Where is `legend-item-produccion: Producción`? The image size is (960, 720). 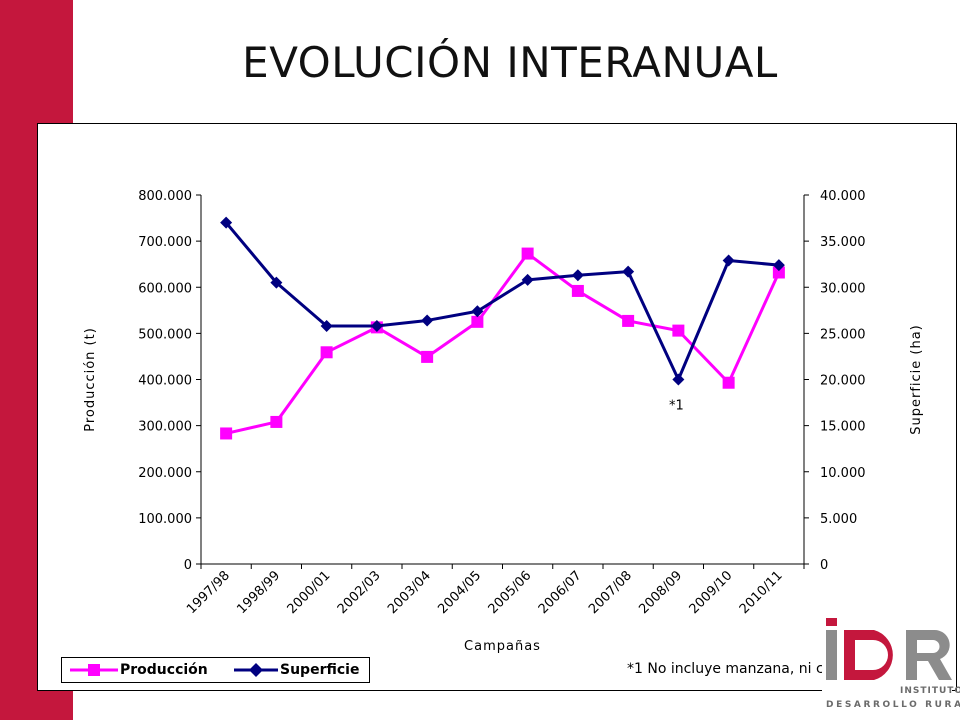
legend-item-produccion: Producción is located at coordinates (142, 670).